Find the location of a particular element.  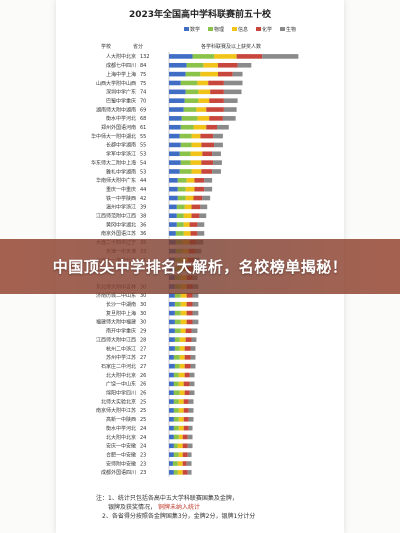

row-province-label: 四川 is located at coordinates (131, 394).